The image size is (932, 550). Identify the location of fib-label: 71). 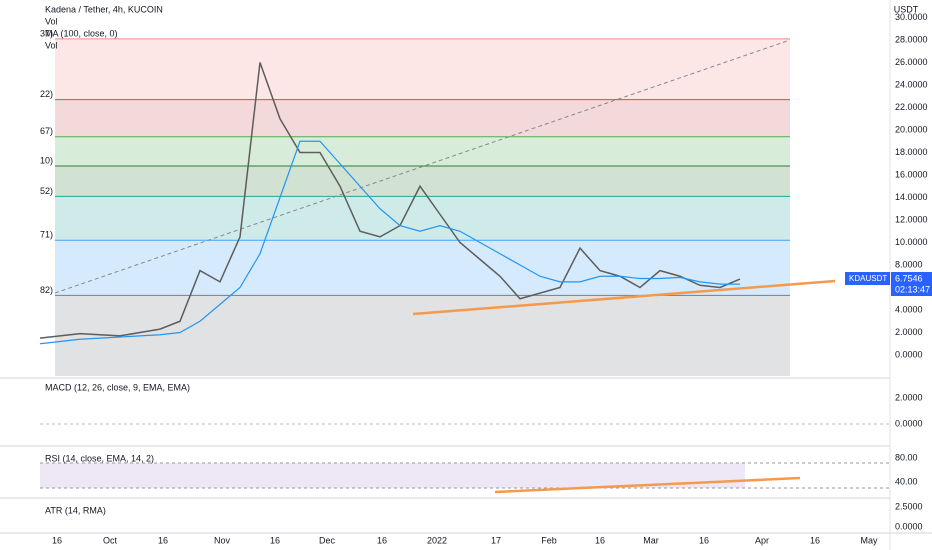
(46, 235).